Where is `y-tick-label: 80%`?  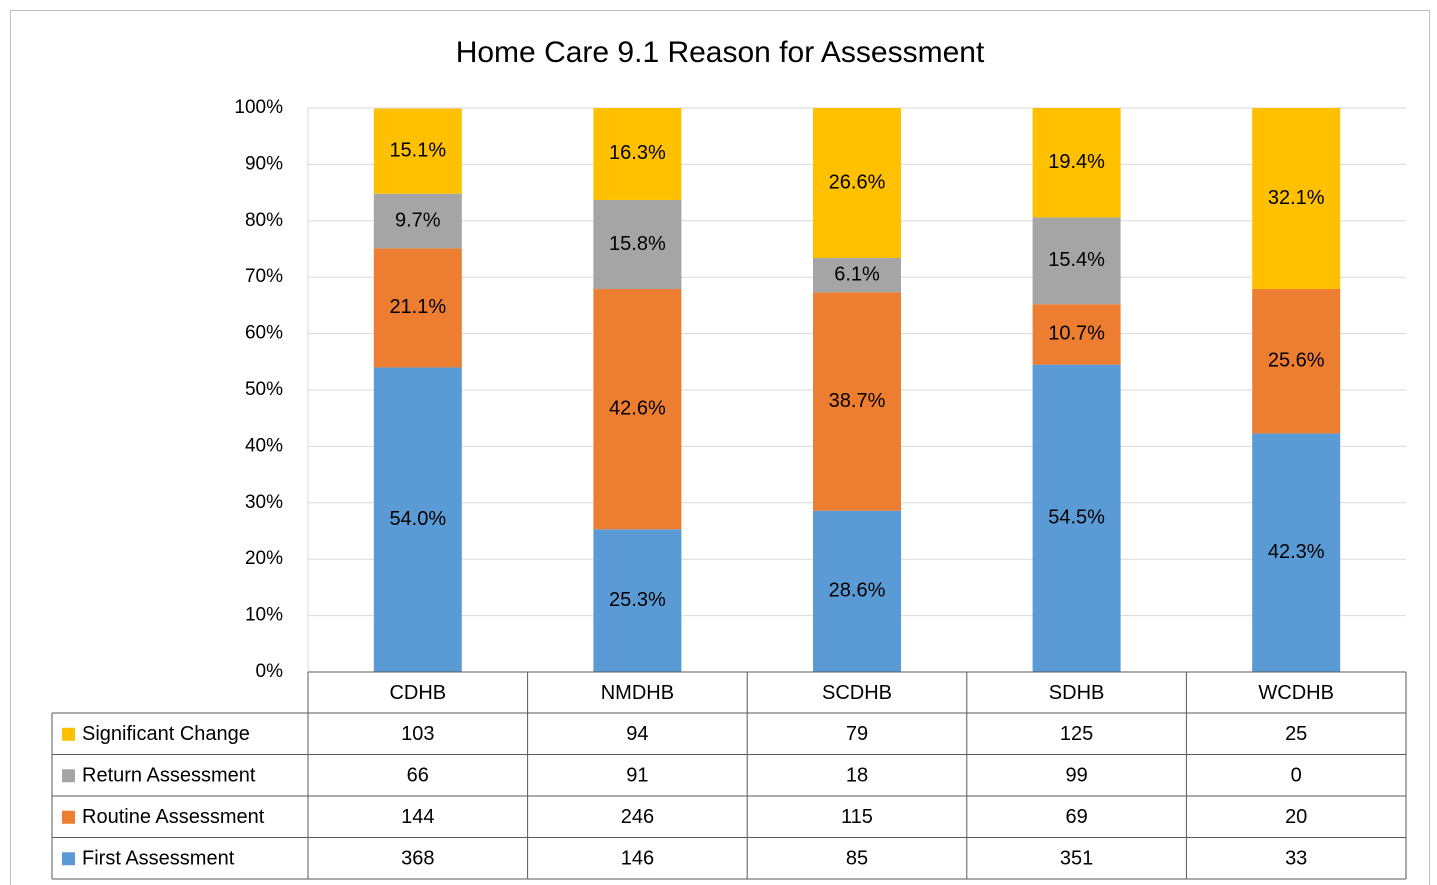
y-tick-label: 80% is located at coordinates (264, 220).